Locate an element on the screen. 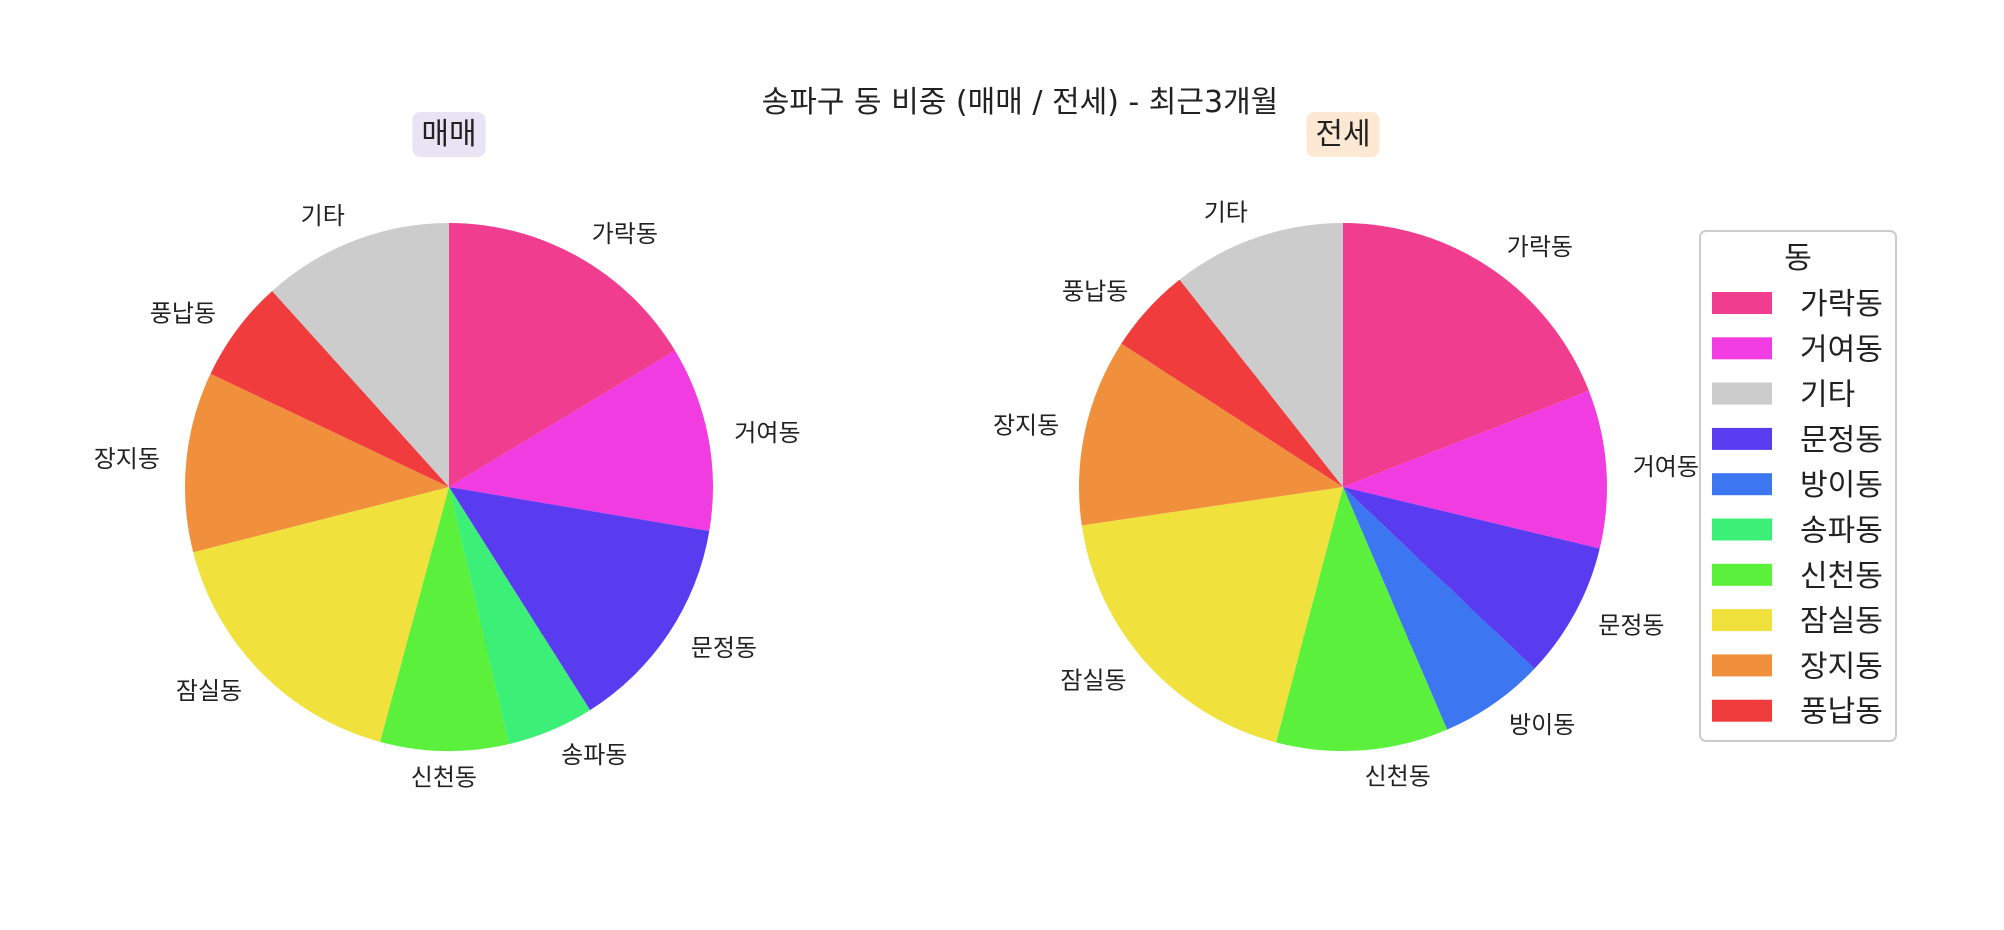 The width and height of the screenshot is (2004, 930). pie-title-group: 전세 is located at coordinates (1343, 134).